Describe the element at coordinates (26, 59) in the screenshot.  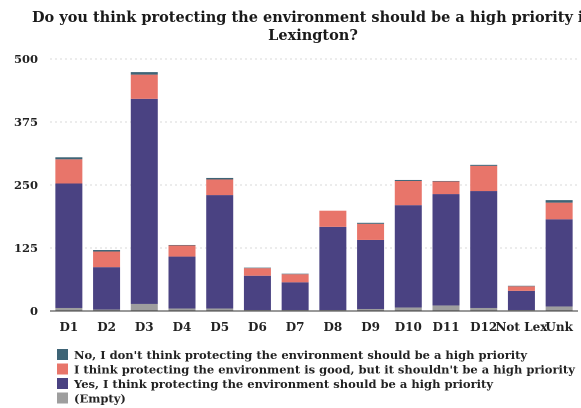
I see `y-tick-label: 500` at that location.